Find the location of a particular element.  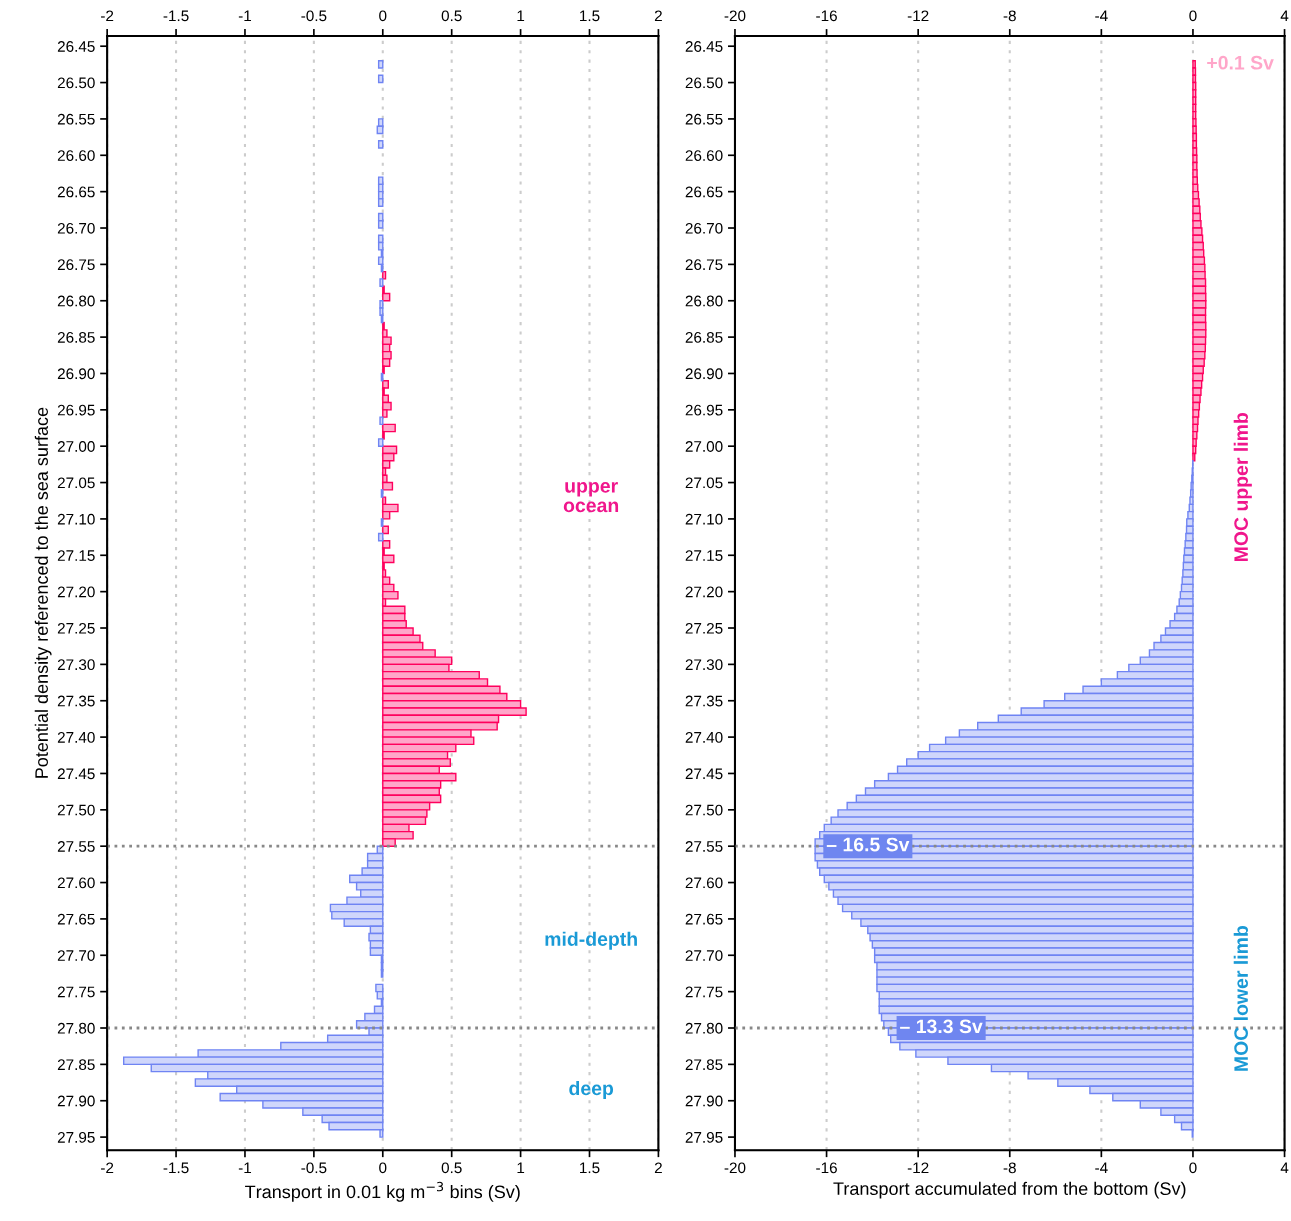

y-tick-label: 26.60 is located at coordinates (704, 155).